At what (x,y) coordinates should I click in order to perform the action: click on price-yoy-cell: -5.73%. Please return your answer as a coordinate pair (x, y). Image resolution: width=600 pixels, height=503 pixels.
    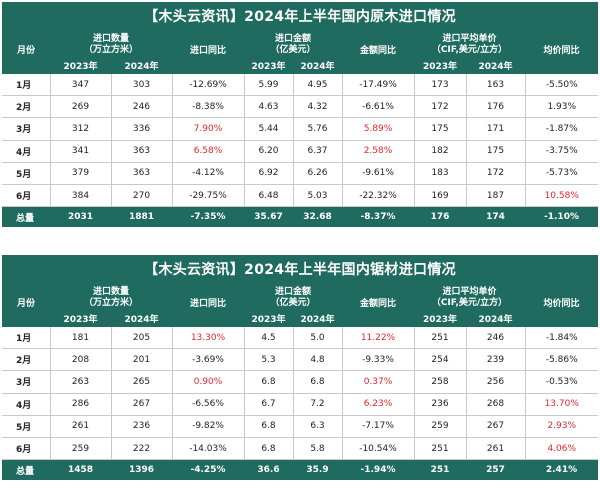
    Looking at the image, I should click on (561, 173).